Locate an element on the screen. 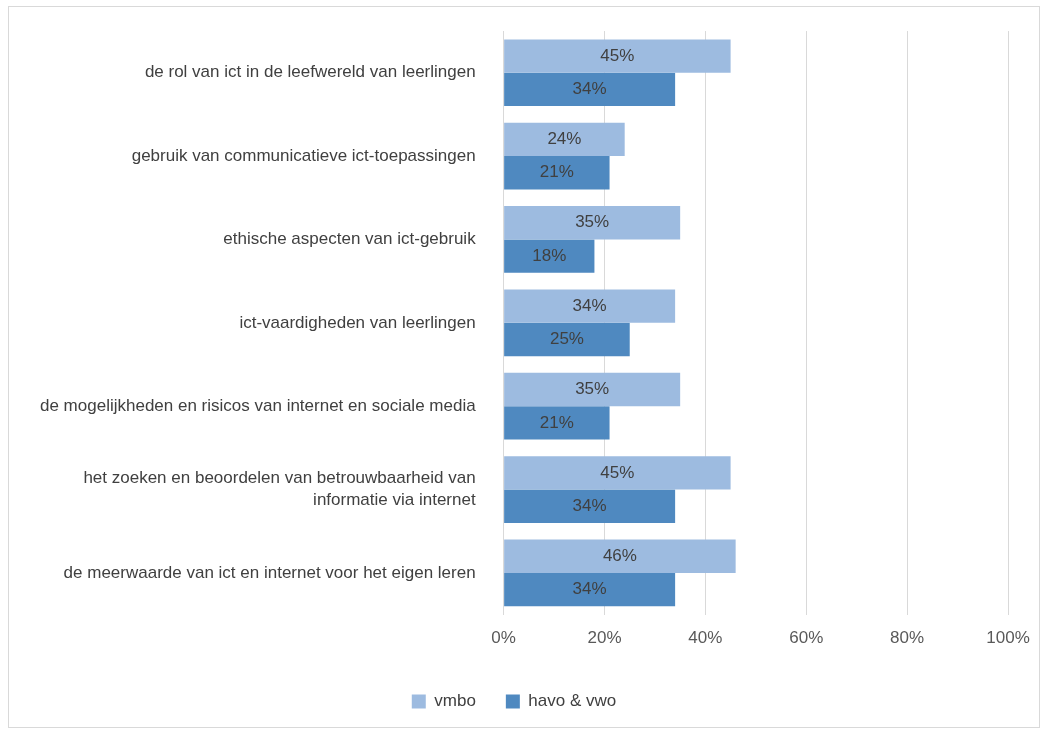 Image resolution: width=1048 pixels, height=736 pixels. y-tick-label: het zoeken en beoordelen van betrouwbaarheid van informatie via internet is located at coordinates (279, 489).